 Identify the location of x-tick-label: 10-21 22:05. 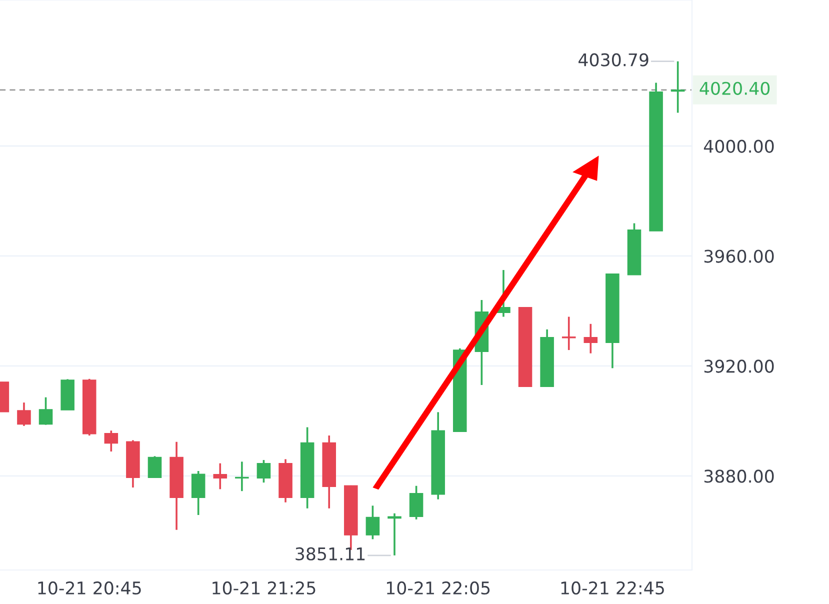
(438, 588).